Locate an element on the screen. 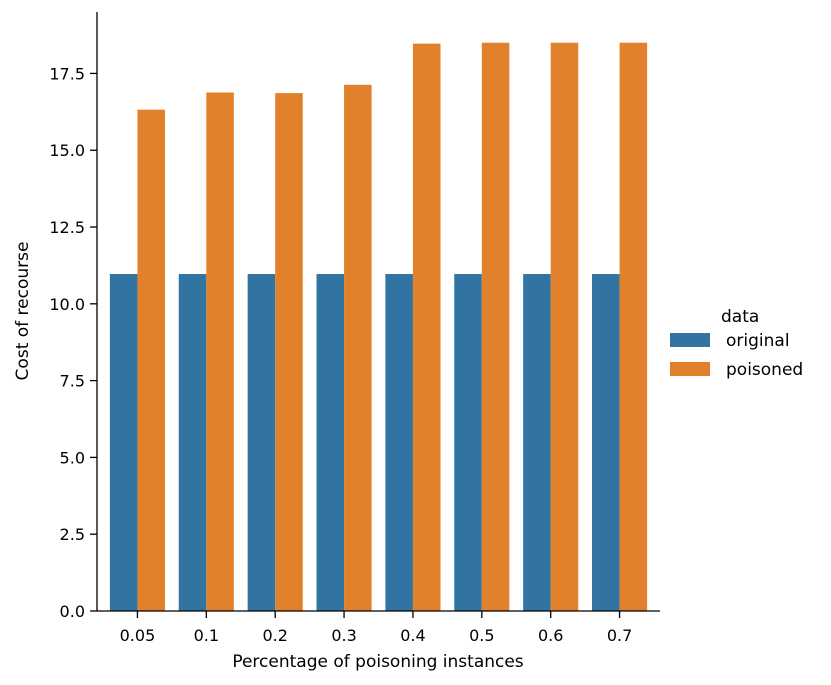 The height and width of the screenshot is (685, 831). bar-original-0.05 is located at coordinates (123, 442).